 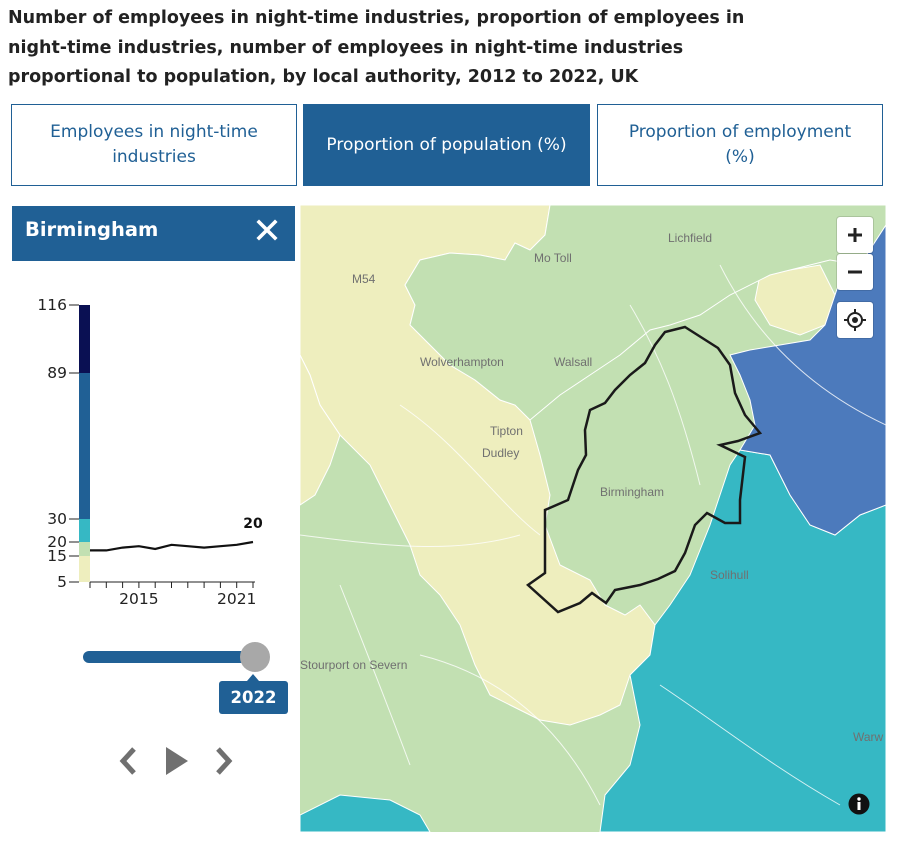 I want to click on chevron-right-icon, so click(x=223, y=761).